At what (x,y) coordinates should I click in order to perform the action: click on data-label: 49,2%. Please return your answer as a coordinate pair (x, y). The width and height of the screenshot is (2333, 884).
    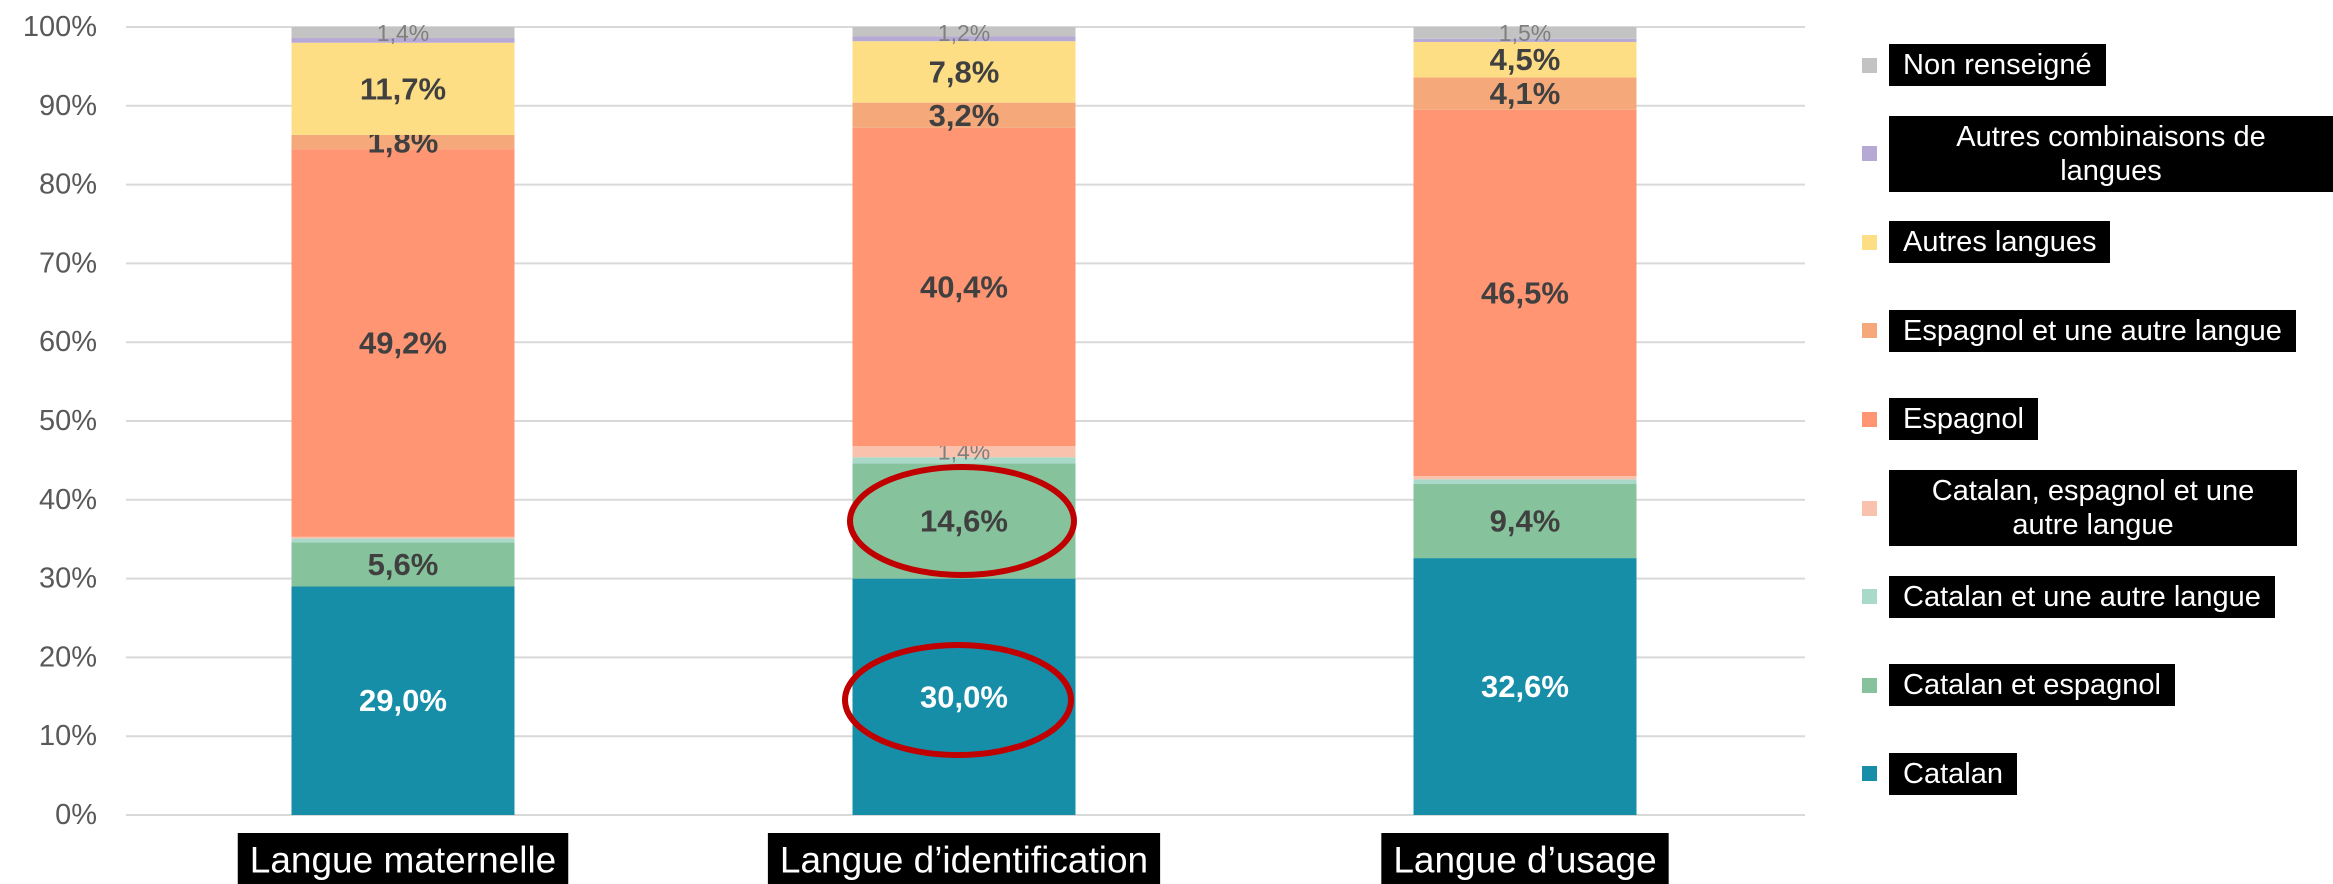
    Looking at the image, I should click on (403, 342).